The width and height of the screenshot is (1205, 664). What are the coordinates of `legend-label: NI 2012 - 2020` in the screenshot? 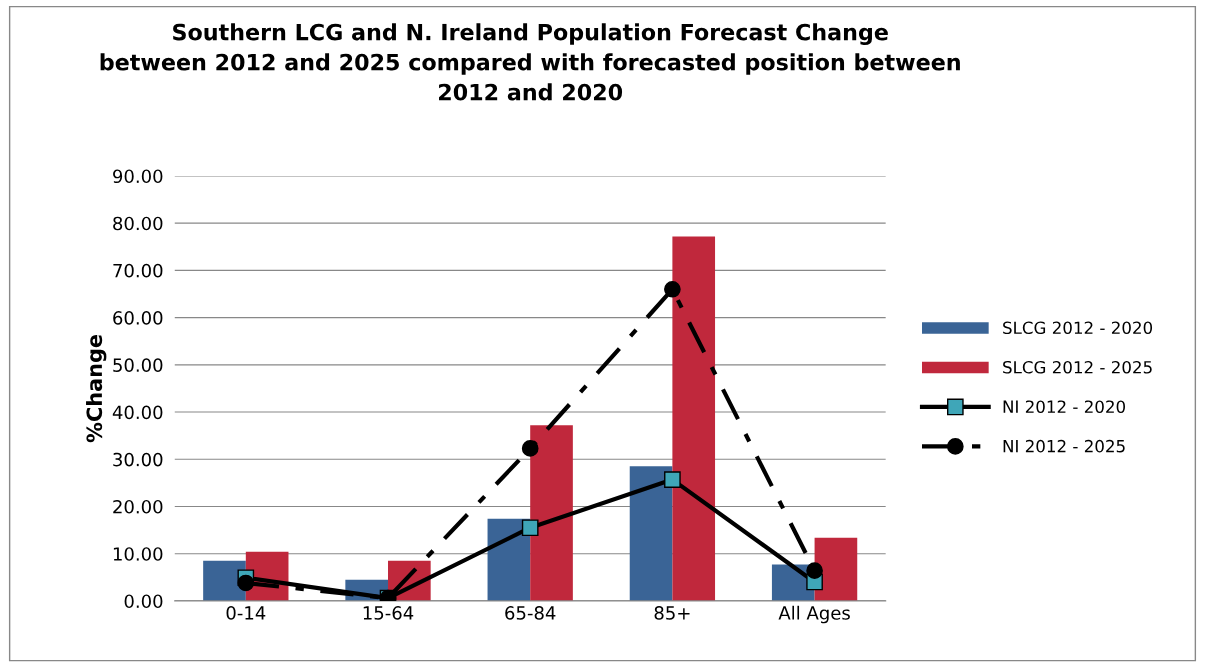 It's located at (1064, 407).